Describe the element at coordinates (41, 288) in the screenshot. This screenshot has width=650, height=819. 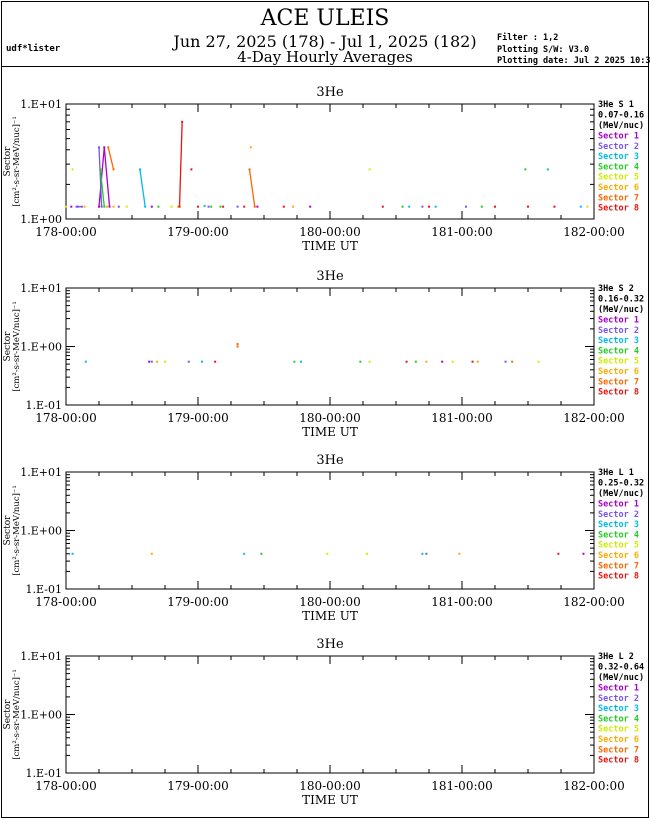
I see `panel-2-y-tick-label: 1.E+01` at that location.